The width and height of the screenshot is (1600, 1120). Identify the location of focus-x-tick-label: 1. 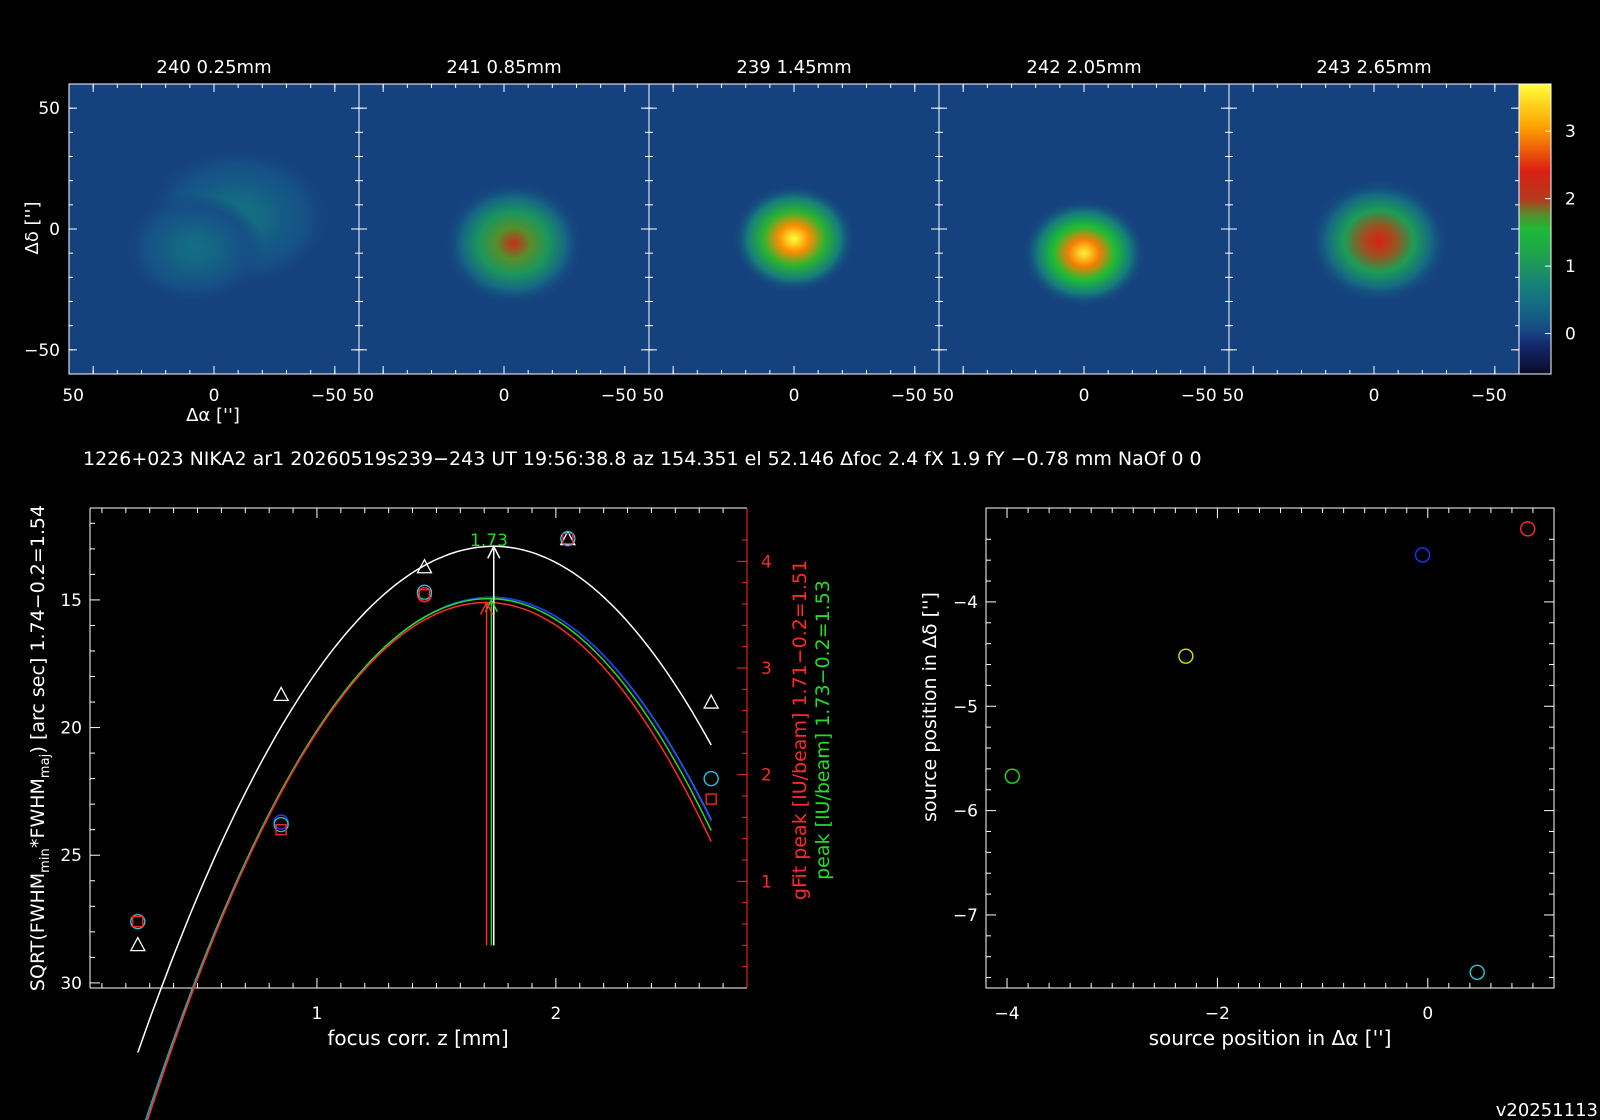
(317, 1014).